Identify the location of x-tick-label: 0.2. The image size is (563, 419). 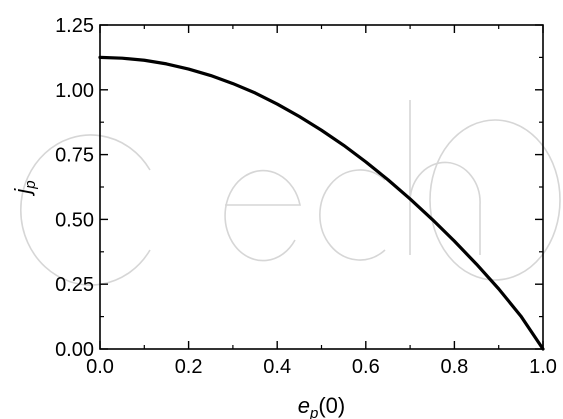
(189, 367).